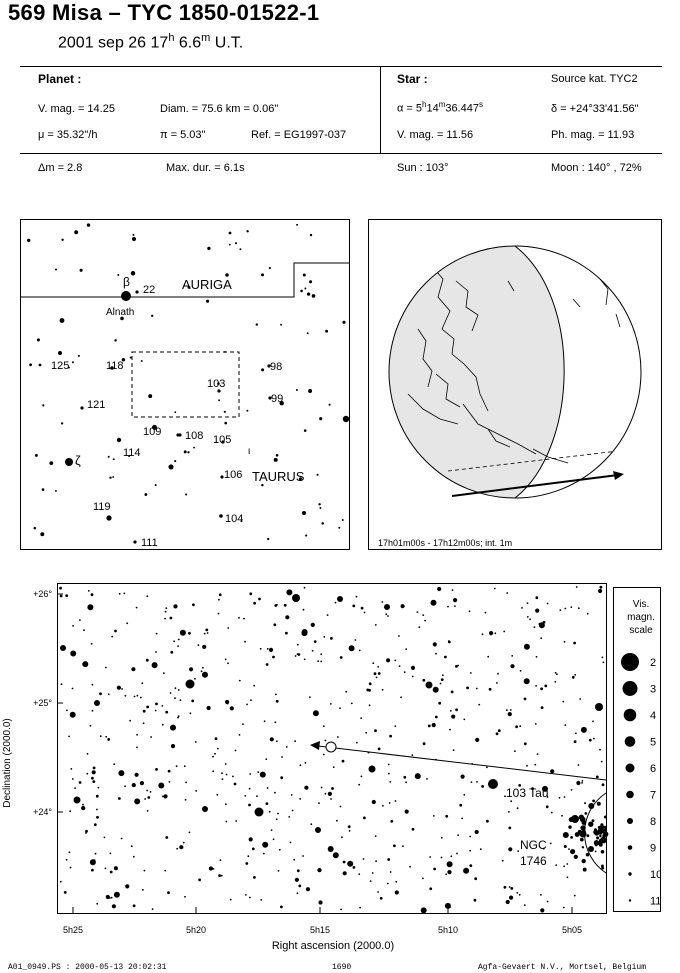  Describe the element at coordinates (599, 707) in the screenshot. I see `bright-star` at that location.